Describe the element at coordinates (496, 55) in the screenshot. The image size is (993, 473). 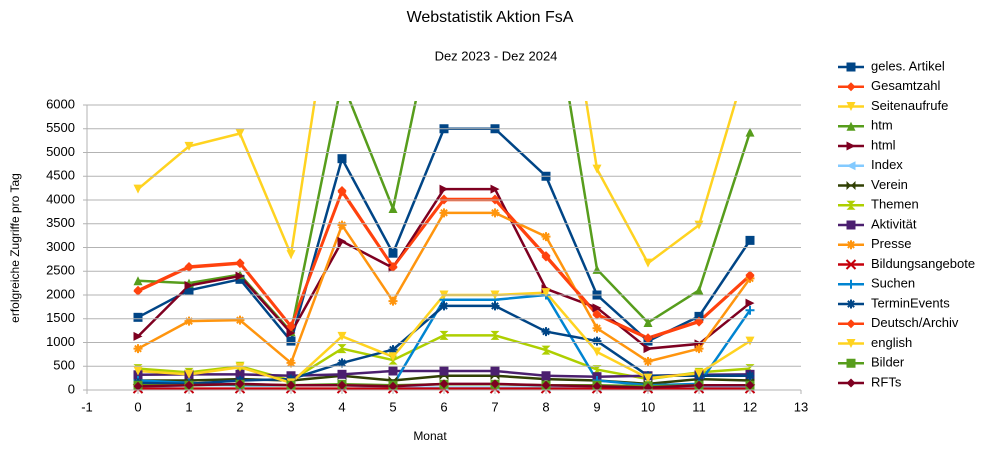
I see `chart-subtitle: Dez 2023 - Dez 2024` at that location.